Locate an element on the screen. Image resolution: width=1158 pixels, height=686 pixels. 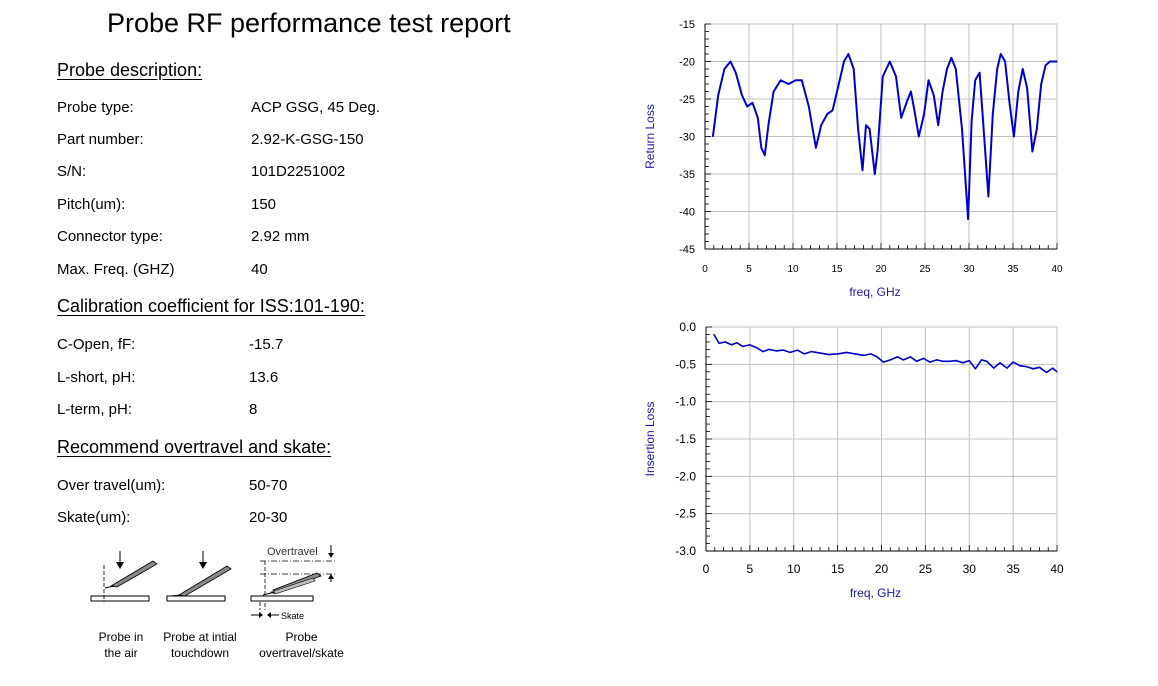
y-tick-label: -2.5 is located at coordinates (685, 514).